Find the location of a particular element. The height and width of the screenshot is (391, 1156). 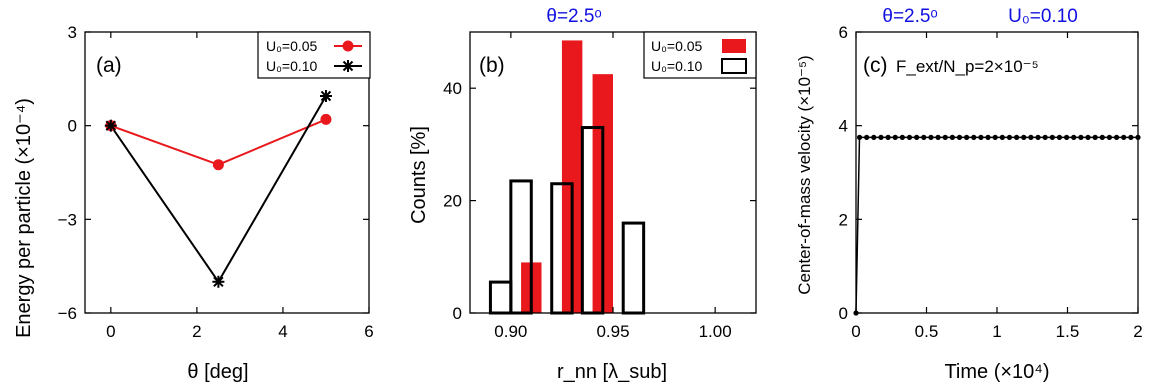

panel-c-ytick-label: 4 is located at coordinates (843, 126).